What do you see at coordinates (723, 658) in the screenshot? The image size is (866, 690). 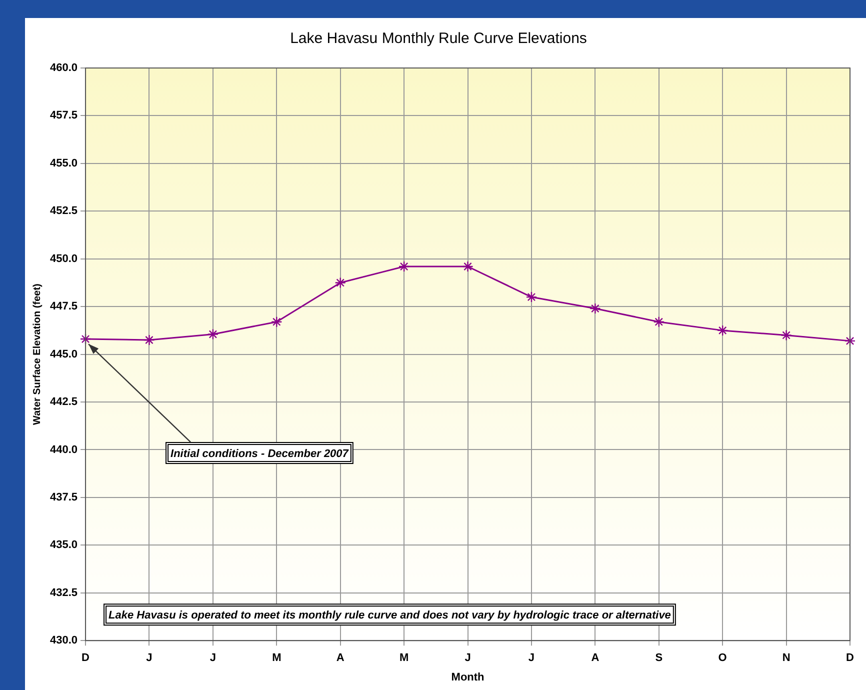 I see `x-tick-label: O` at bounding box center [723, 658].